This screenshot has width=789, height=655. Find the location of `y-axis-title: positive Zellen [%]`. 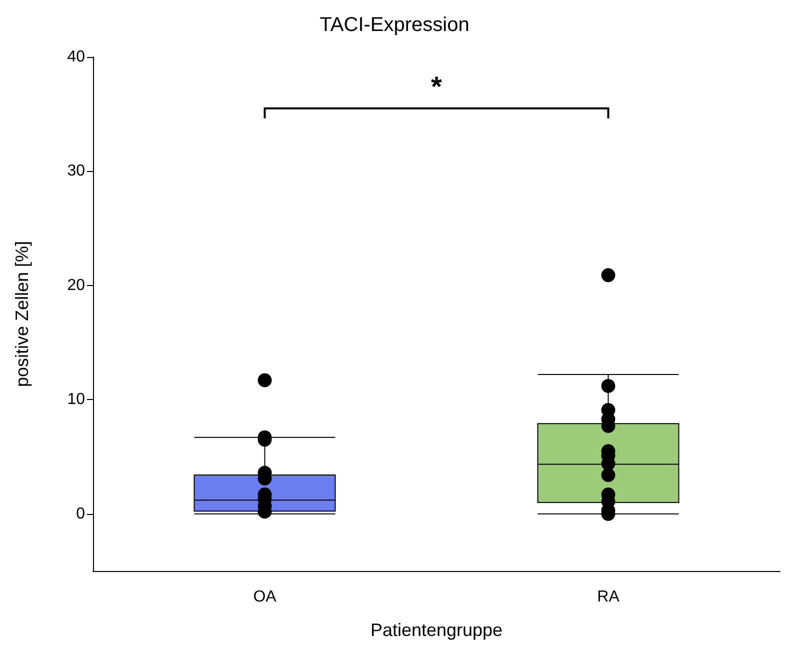

y-axis-title: positive Zellen [%] is located at coordinates (22, 314).